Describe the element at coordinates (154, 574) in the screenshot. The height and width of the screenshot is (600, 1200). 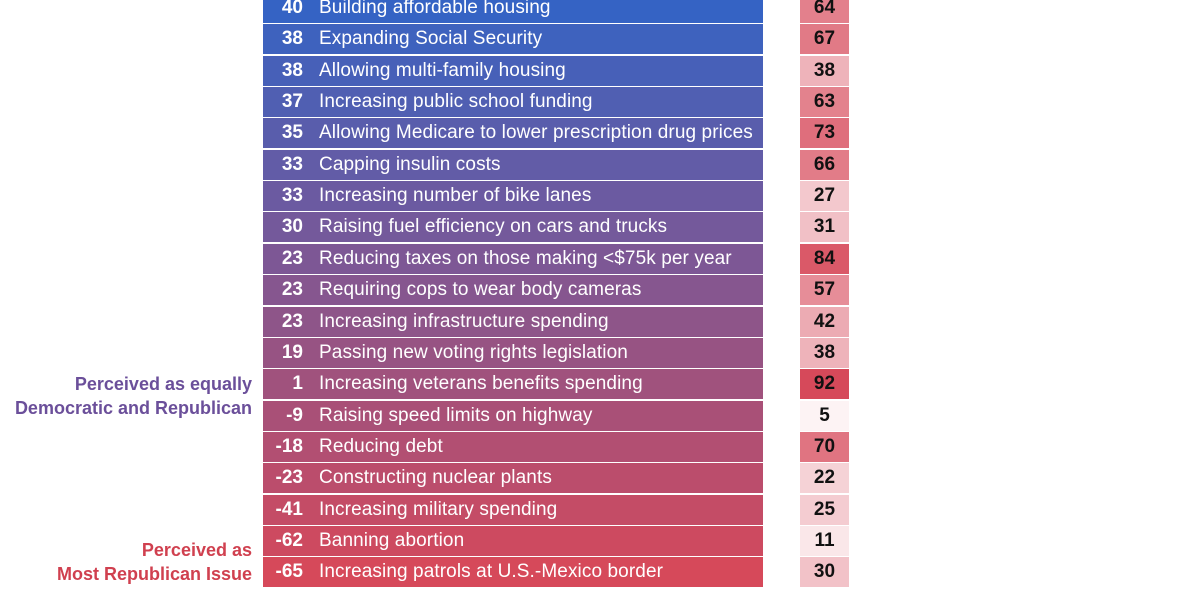
I see `republican-annotation-line-2: Most Republican Issue` at that location.